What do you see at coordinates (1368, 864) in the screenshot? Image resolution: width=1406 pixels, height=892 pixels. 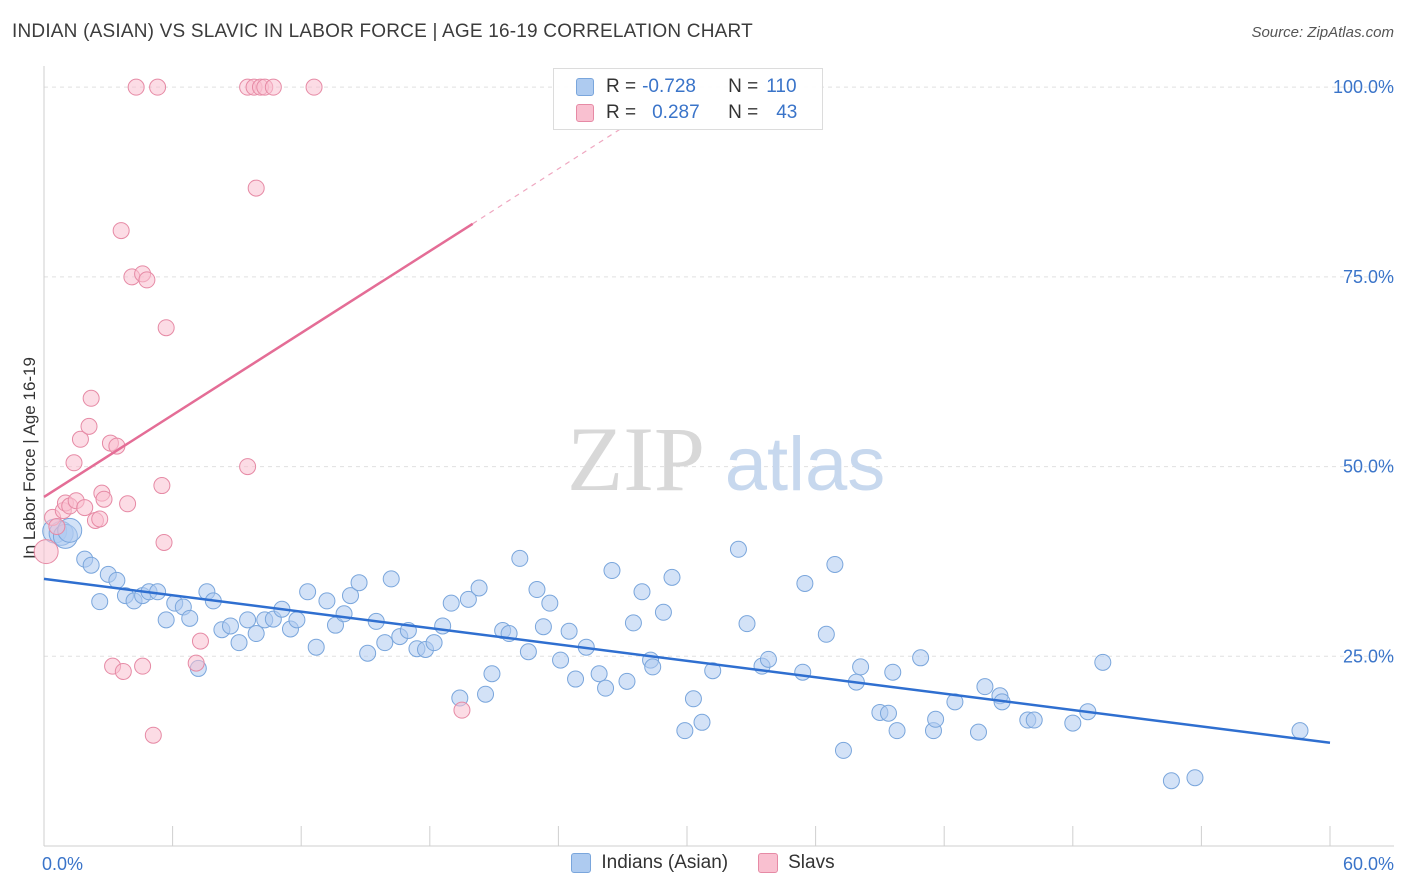 I see `x-tick-label-1: 60.0%` at bounding box center [1368, 864].